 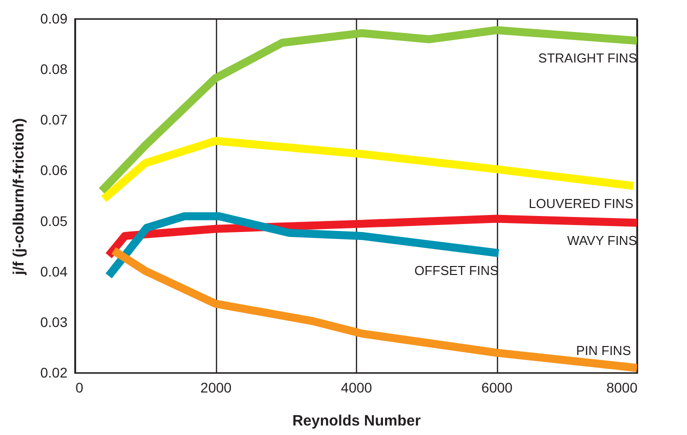 I want to click on series-label: LOUVERED FINS, so click(x=581, y=203).